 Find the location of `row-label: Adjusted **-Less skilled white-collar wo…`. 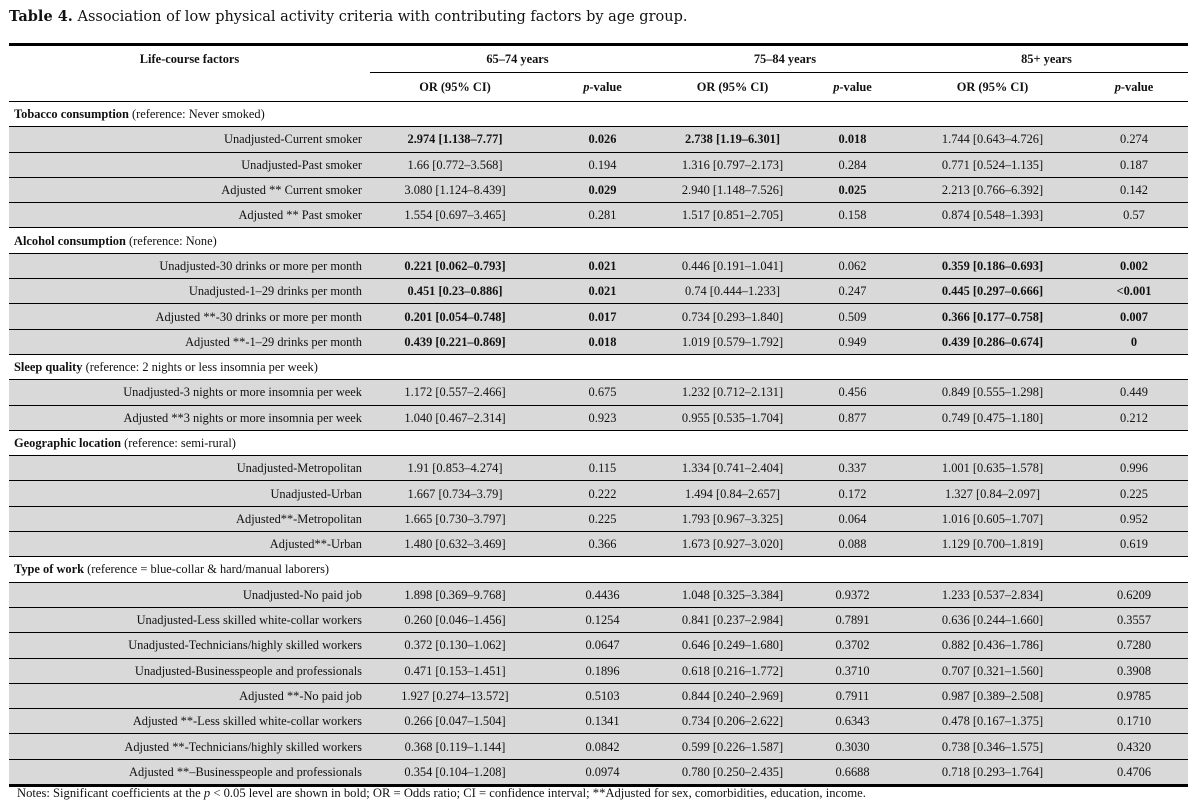

row-label: Adjusted **-Less skilled white-collar wo… is located at coordinates (189, 721).